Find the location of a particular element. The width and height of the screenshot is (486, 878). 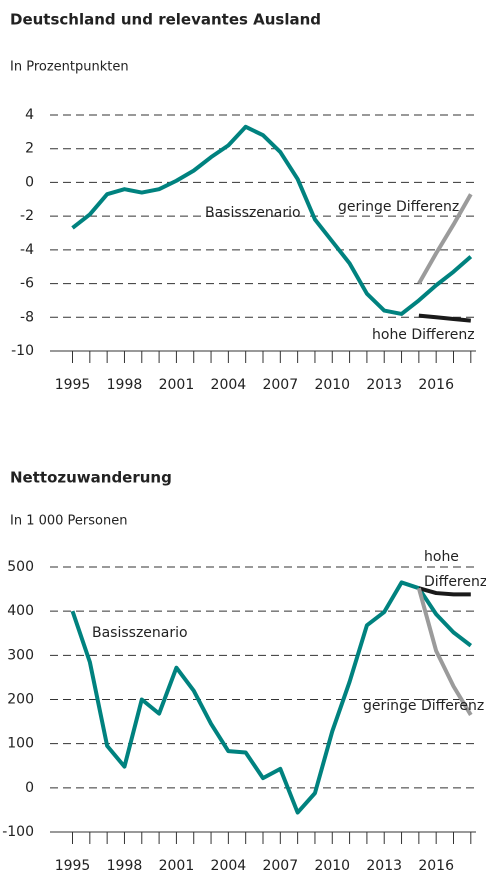

annotation: hohe is located at coordinates (441, 557).